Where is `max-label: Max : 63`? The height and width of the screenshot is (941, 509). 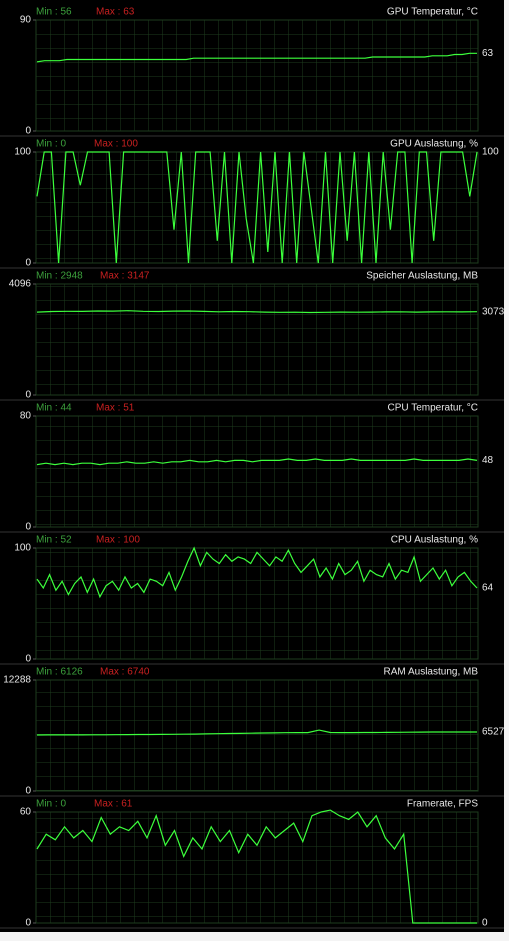
max-label: Max : 63 is located at coordinates (115, 12).